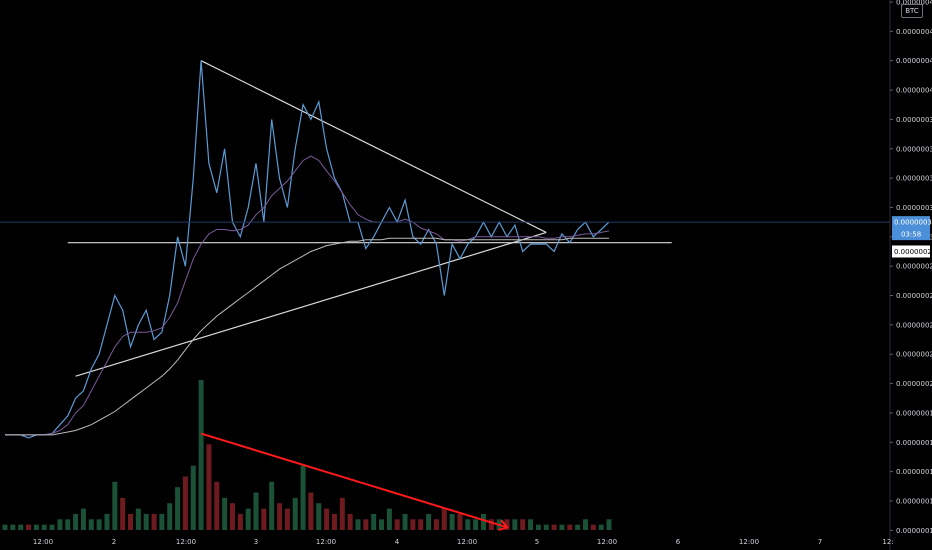  I want to click on support-price-tag, so click(911, 251).